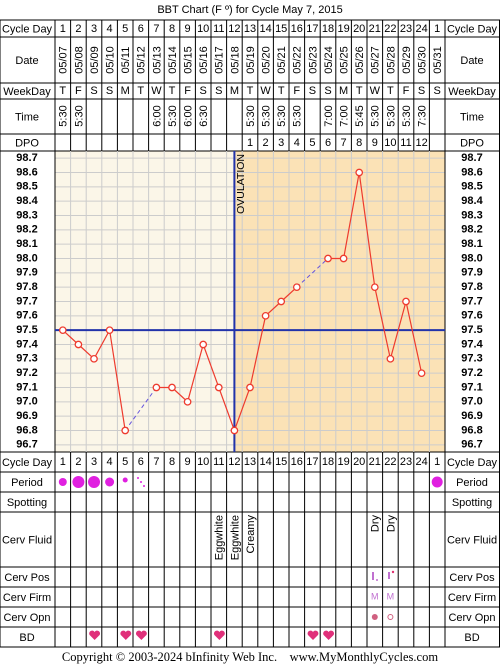 The width and height of the screenshot is (500, 672). Describe the element at coordinates (189, 60) in the screenshot. I see `date: 05/15` at that location.